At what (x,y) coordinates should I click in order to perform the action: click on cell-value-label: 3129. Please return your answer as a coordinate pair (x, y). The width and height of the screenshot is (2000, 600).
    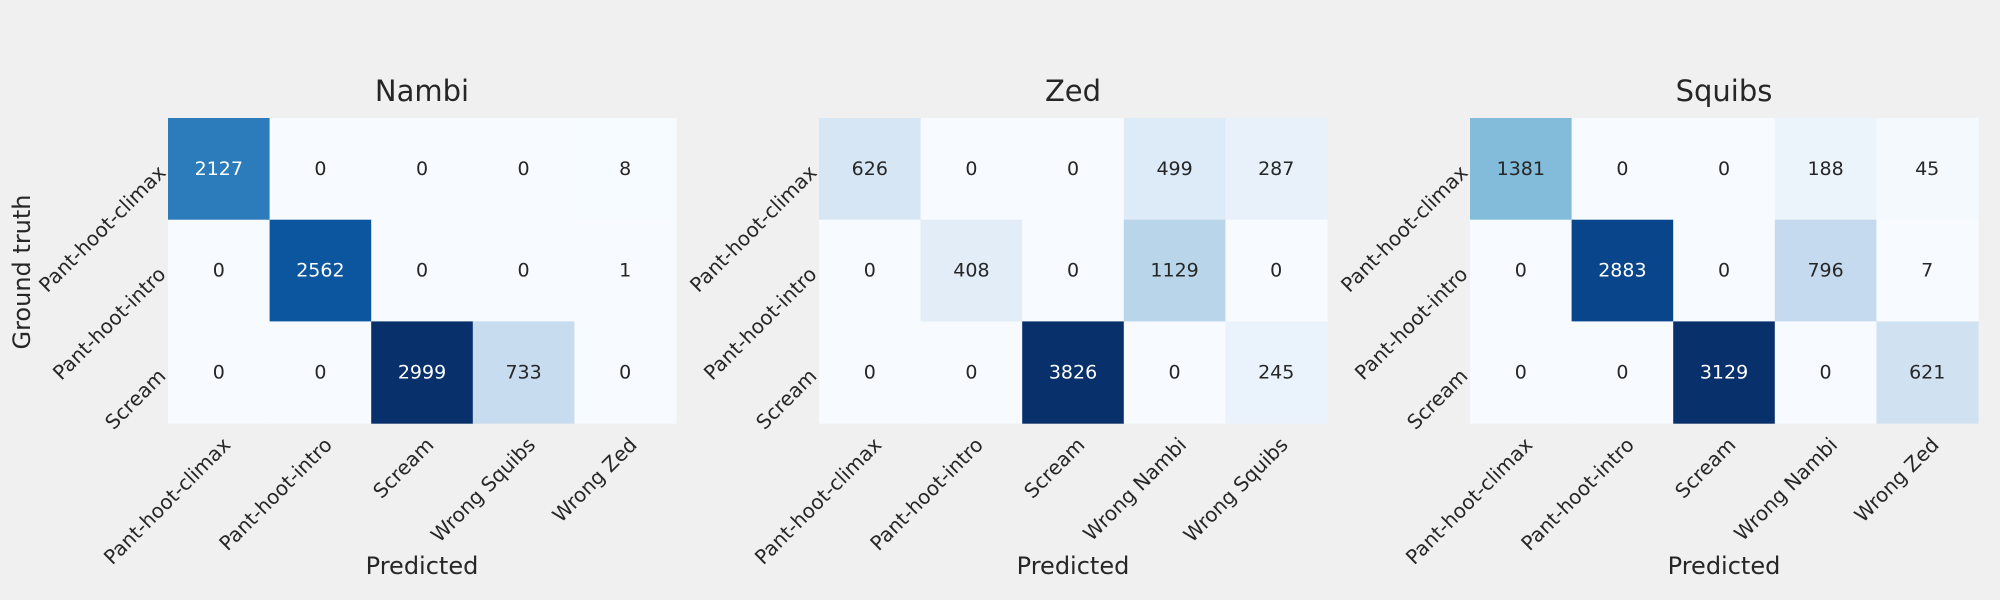
    Looking at the image, I should click on (1724, 372).